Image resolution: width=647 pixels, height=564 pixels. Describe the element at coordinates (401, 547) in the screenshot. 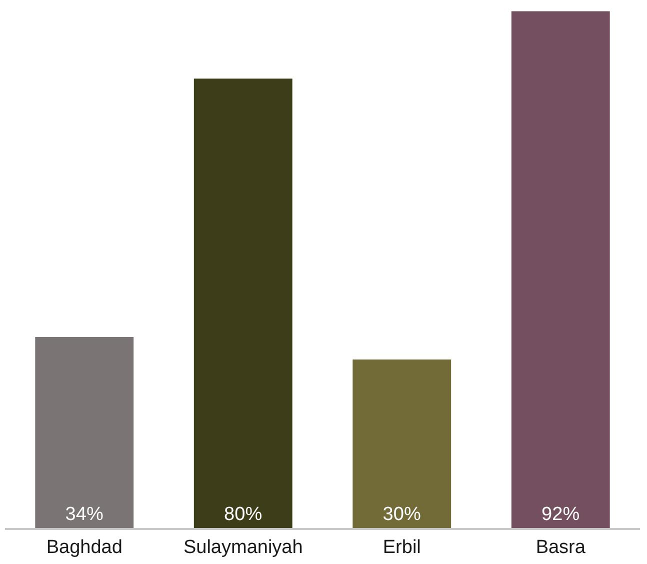

I see `x-tick-label: Erbil` at that location.